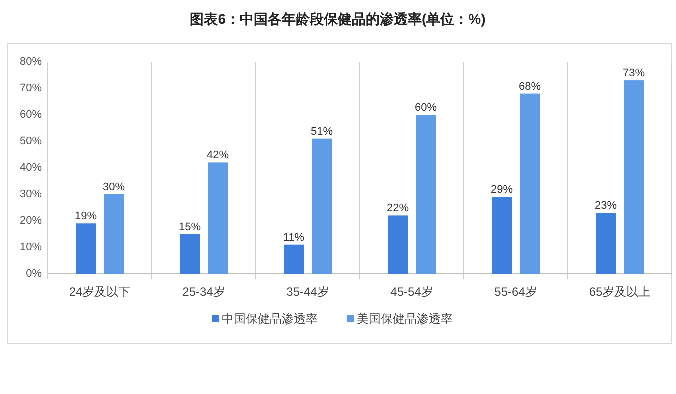  I want to click on y-tick-label: 30%, so click(31, 194).